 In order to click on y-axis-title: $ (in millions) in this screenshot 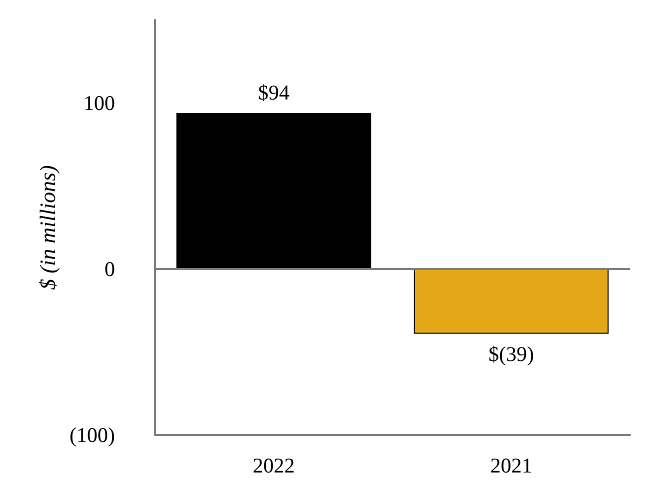, I will do `click(47, 227)`.